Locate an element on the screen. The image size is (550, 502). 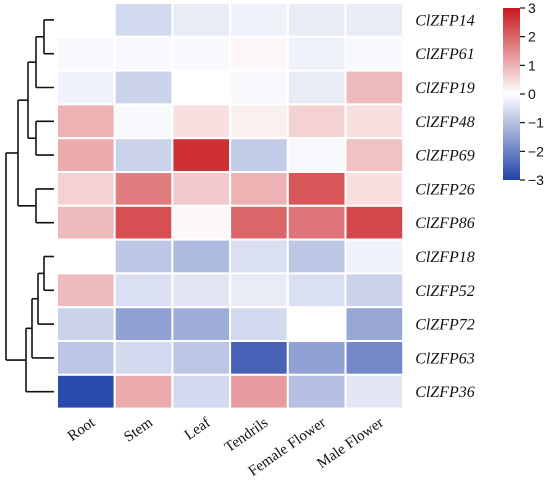
row-label: ClZFP69 is located at coordinates (445, 156).